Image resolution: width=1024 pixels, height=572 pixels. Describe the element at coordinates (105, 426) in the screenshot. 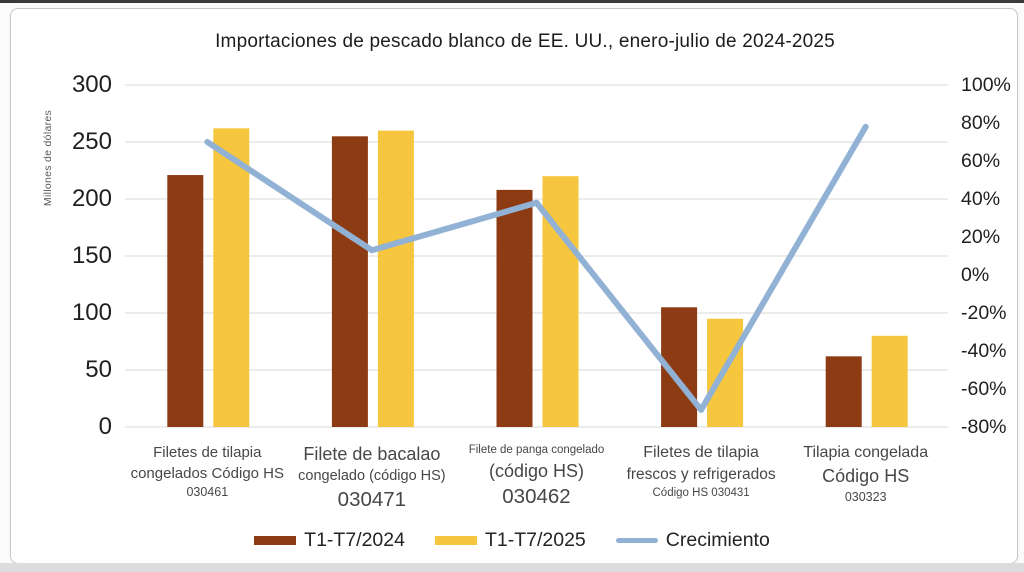

I see `left-axis-tick: 0` at that location.